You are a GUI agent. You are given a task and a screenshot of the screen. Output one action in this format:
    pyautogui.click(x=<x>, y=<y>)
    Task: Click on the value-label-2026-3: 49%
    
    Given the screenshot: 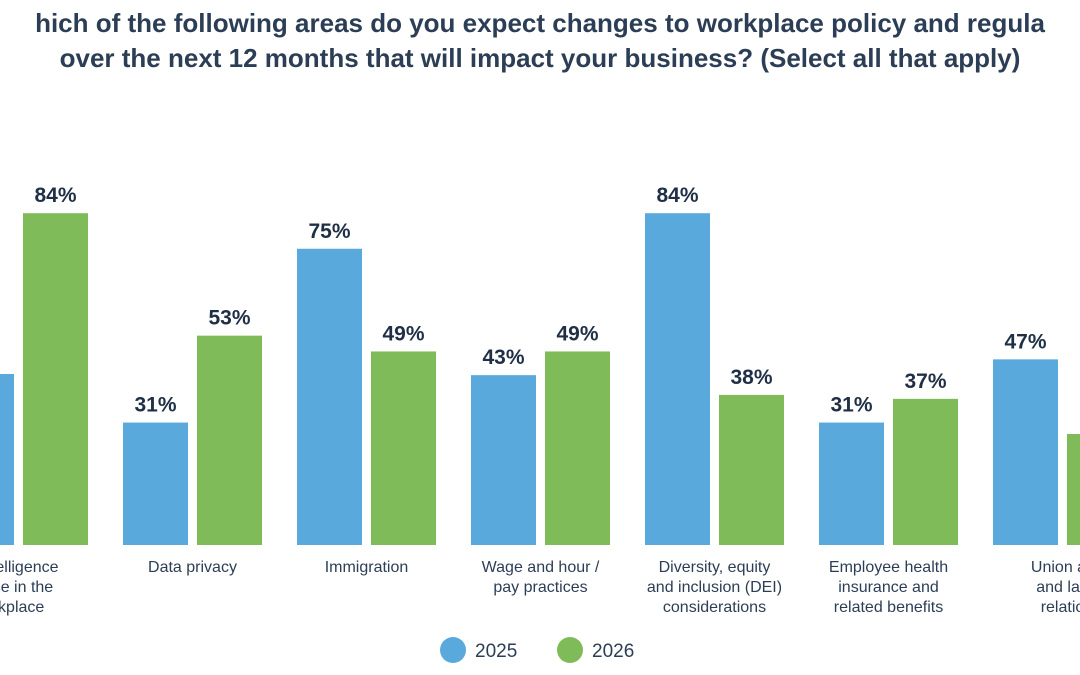 What is the action you would take?
    pyautogui.click(x=577, y=333)
    